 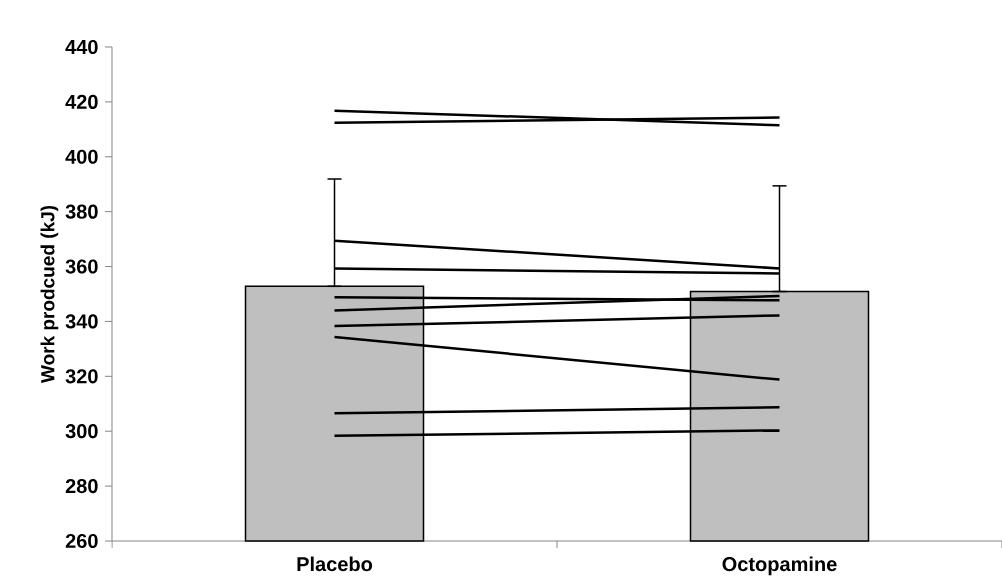 I want to click on y-axis-title: Work prodcued (kJ), so click(x=49, y=294).